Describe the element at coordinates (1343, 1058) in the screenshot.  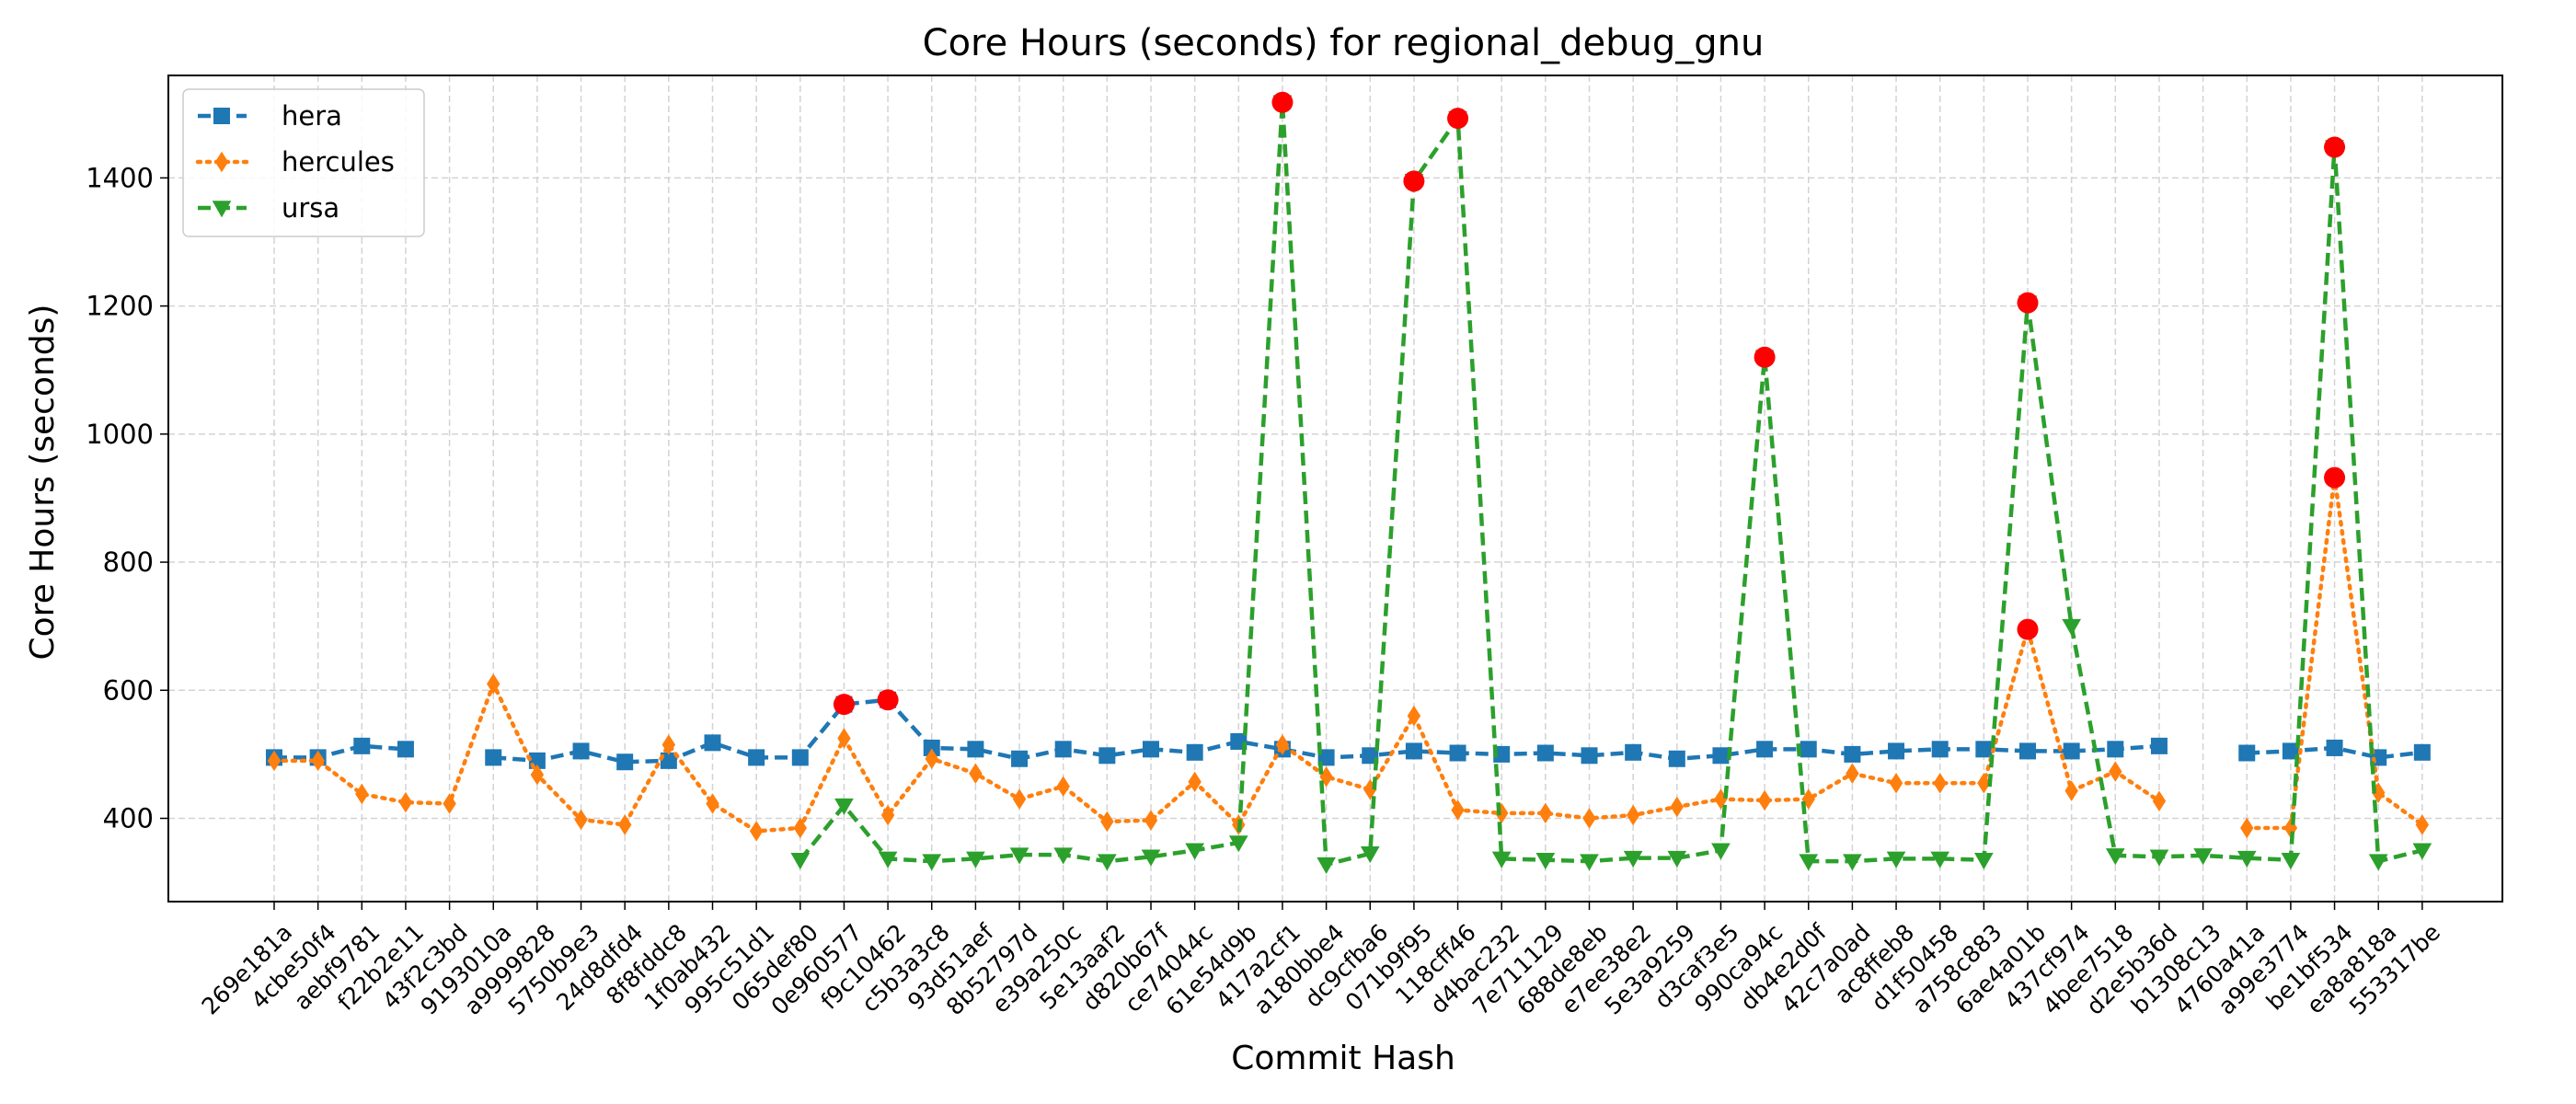
I see `x-axis-label: Commit Hash` at that location.